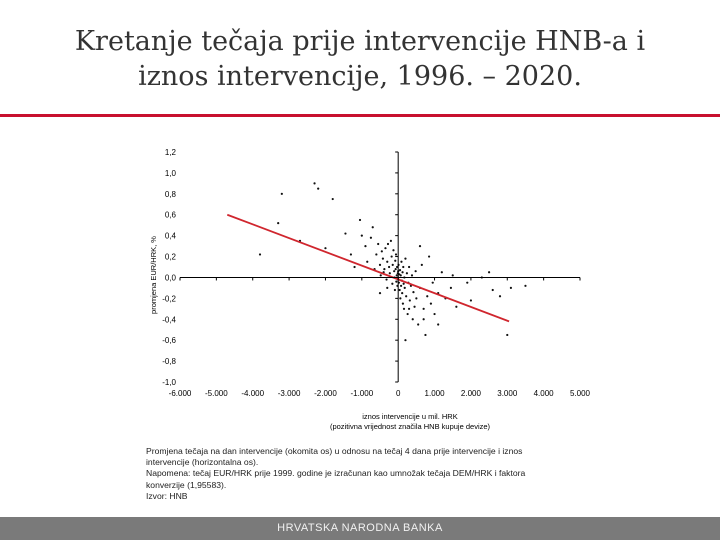 The image size is (720, 540). I want to click on y-tick-label: 0,4, so click(171, 236).